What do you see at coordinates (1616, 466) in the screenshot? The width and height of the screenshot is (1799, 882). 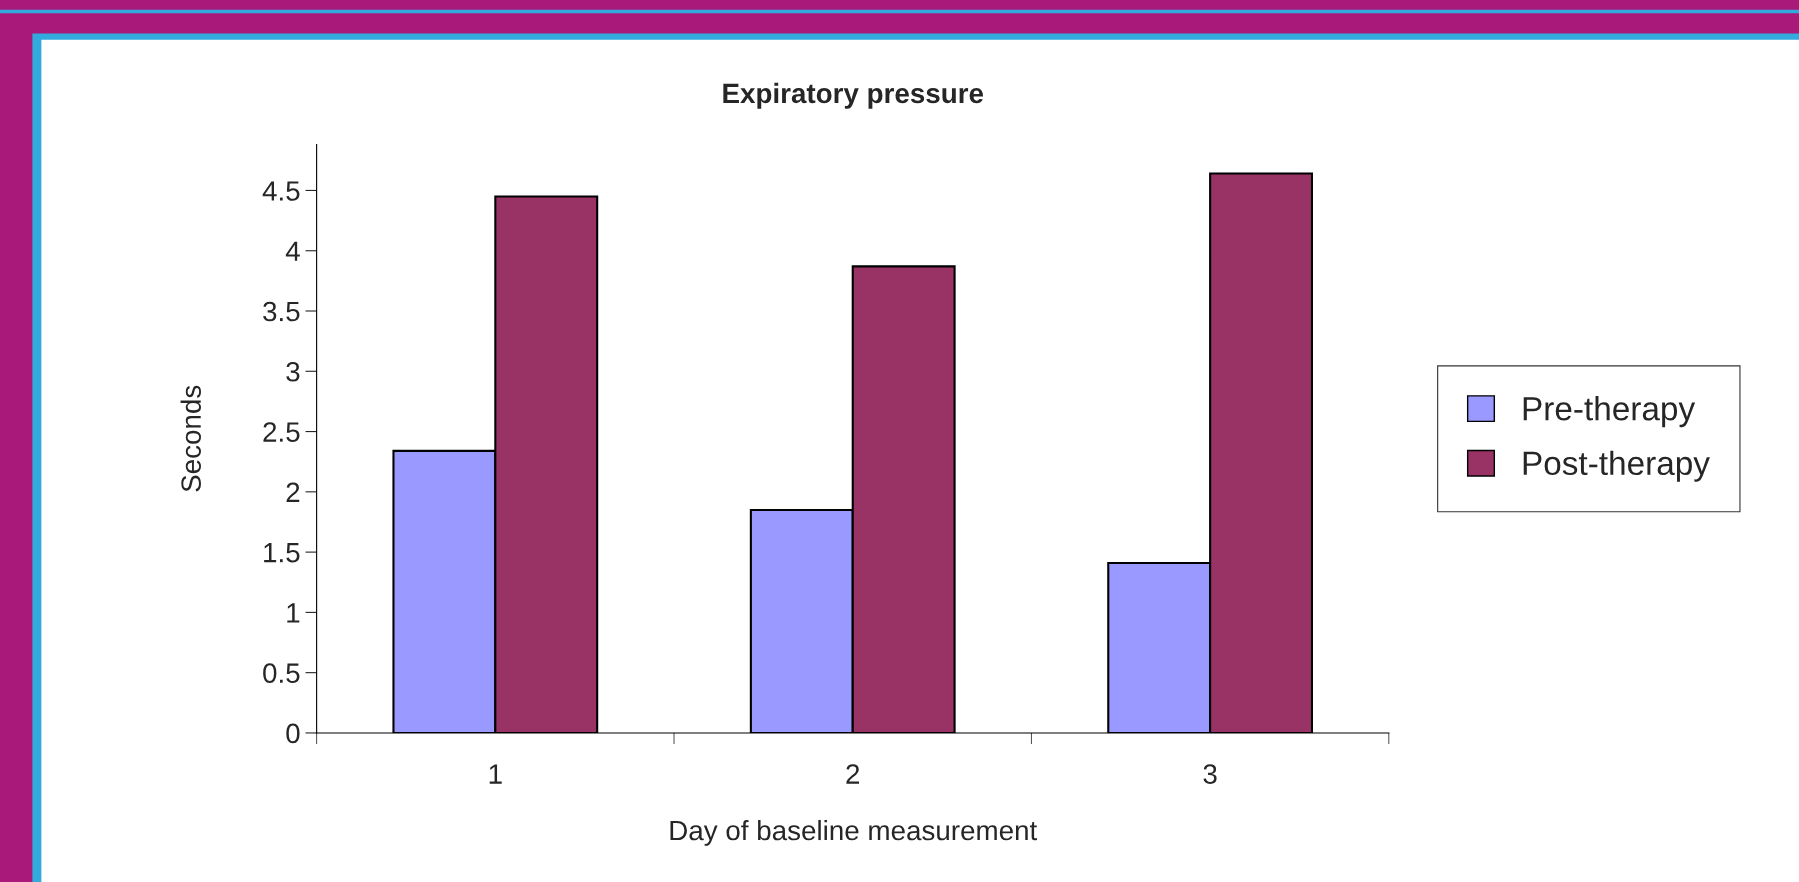 I see `legend-label: Post-therapy` at bounding box center [1616, 466].